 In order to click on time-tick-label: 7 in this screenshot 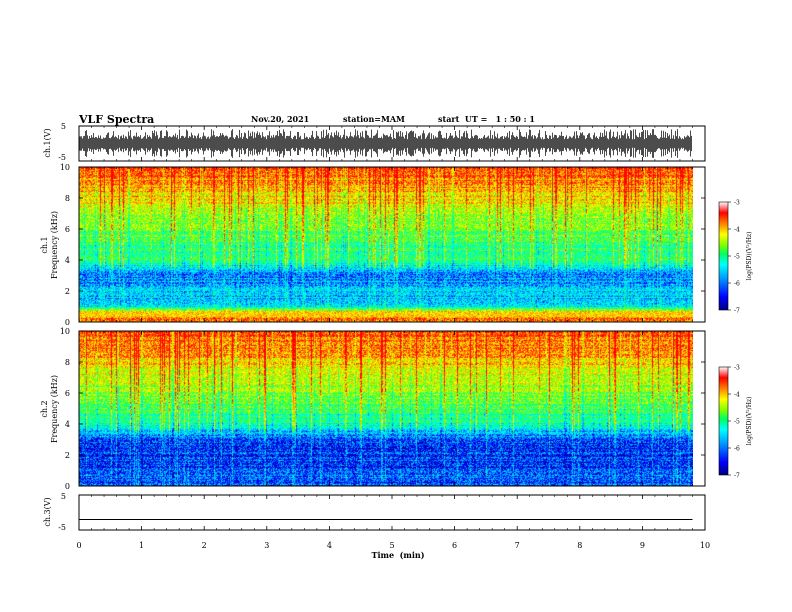, I will do `click(517, 545)`.